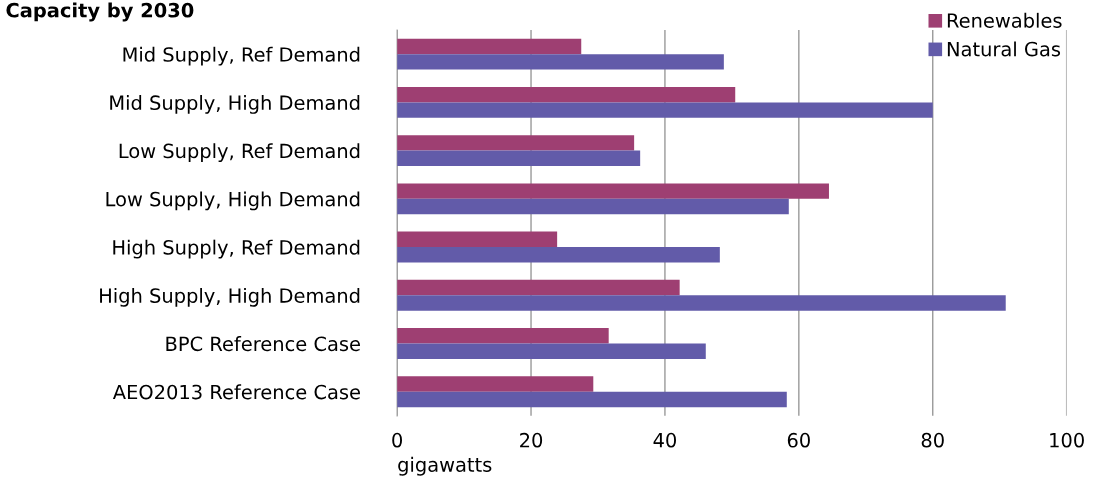 This screenshot has width=1094, height=501. What do you see at coordinates (236, 249) in the screenshot?
I see `y-tick-label: High Supply, Ref Demand` at bounding box center [236, 249].